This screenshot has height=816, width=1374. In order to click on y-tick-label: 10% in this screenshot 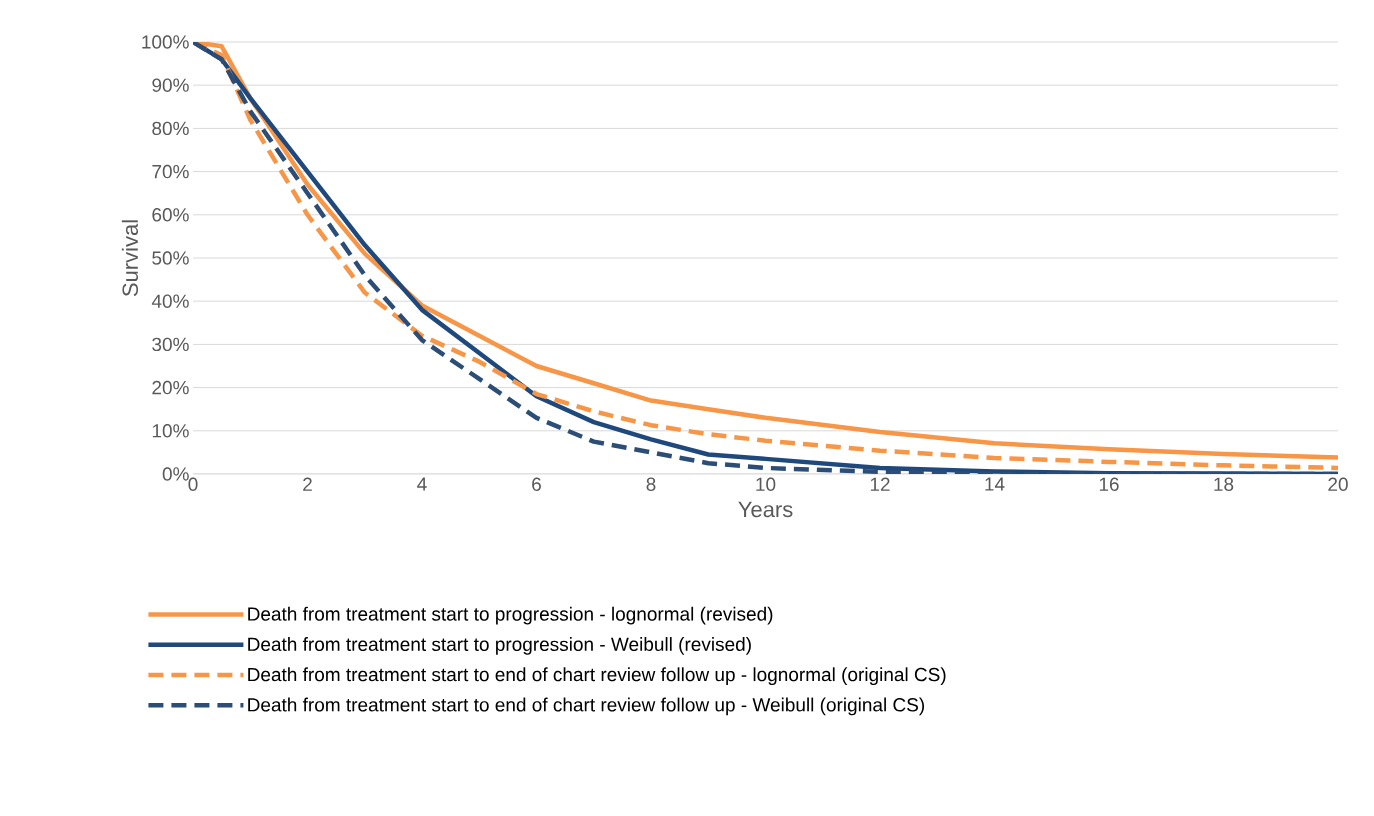, I will do `click(170, 431)`.